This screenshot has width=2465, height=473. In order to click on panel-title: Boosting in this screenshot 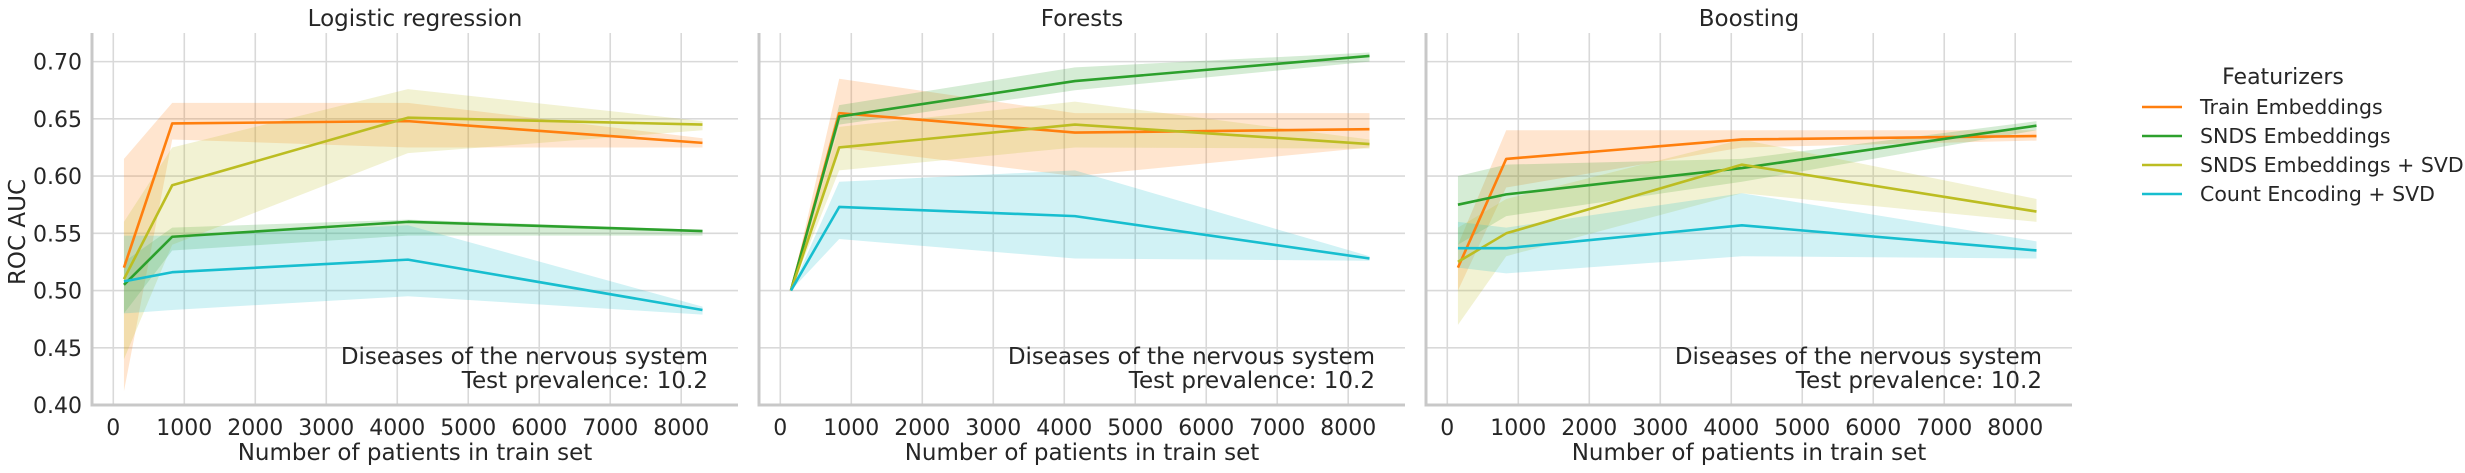, I will do `click(1749, 19)`.